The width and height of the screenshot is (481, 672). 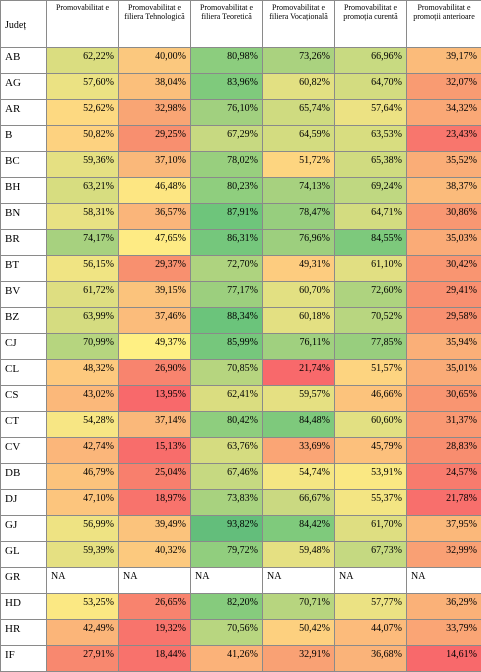 What do you see at coordinates (24, 87) in the screenshot?
I see `judet-cell: AG` at bounding box center [24, 87].